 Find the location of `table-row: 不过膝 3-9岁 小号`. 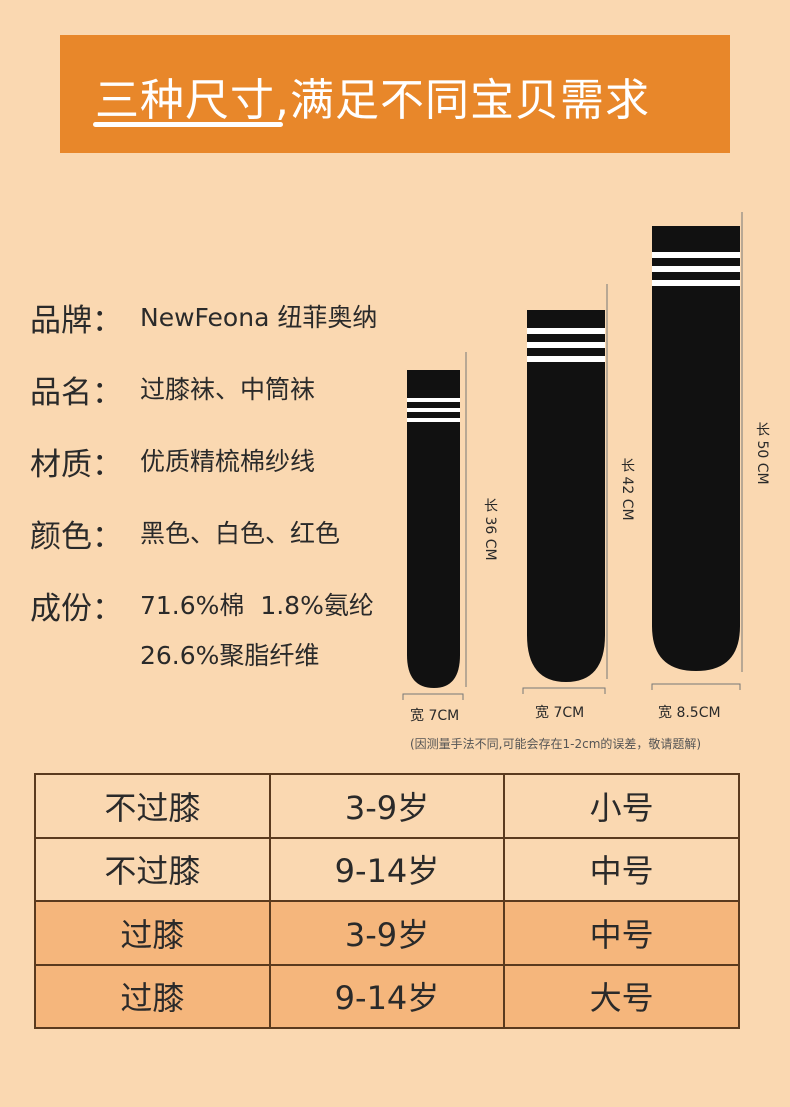

table-row: 不过膝 3-9岁 小号 is located at coordinates (387, 806).